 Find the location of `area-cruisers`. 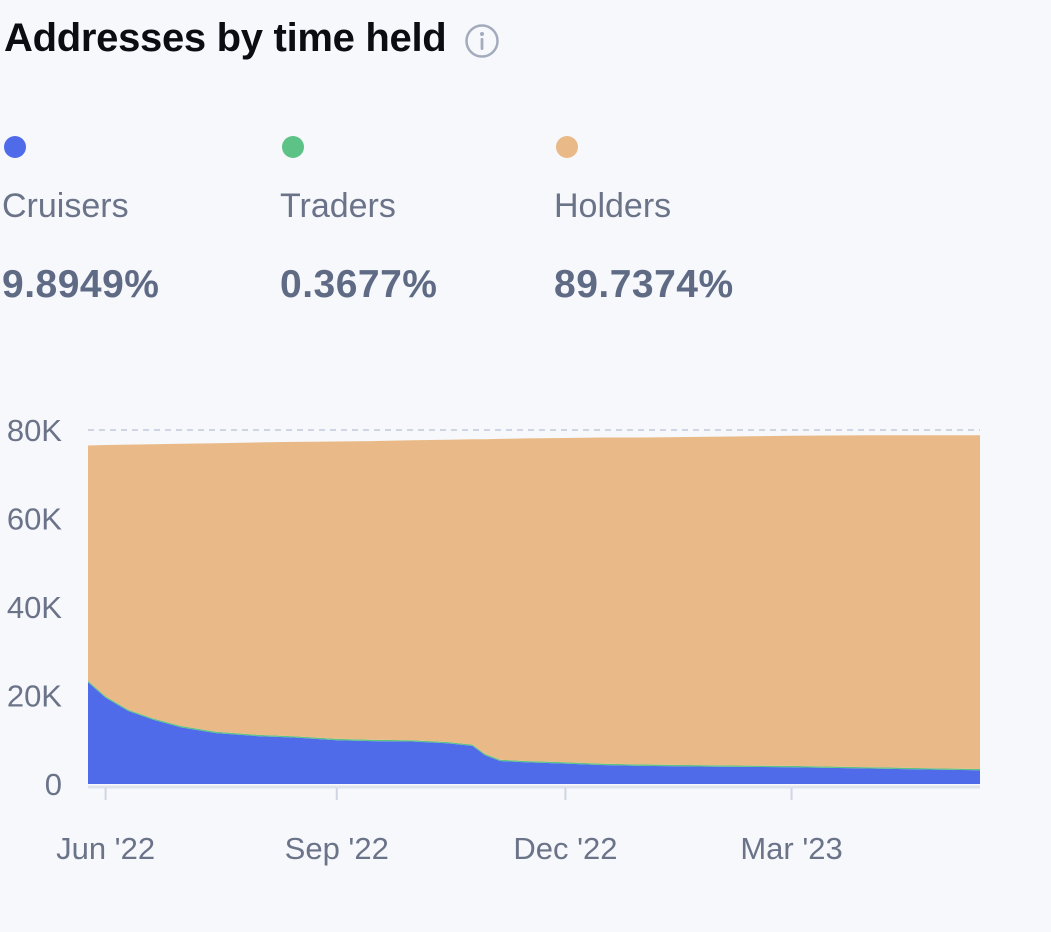

area-cruisers is located at coordinates (534, 733).